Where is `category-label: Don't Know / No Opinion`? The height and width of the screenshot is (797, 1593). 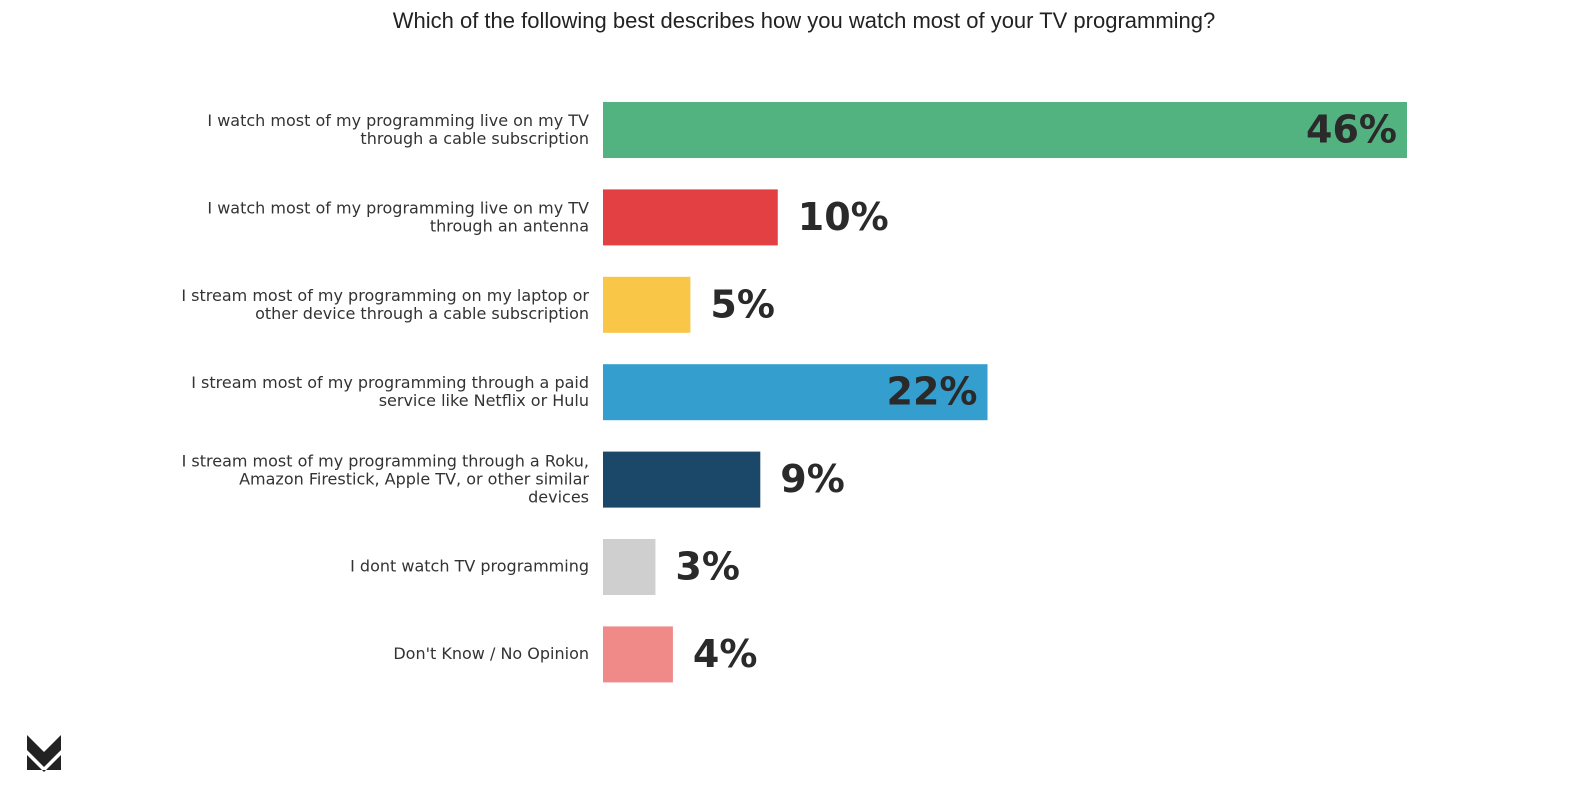 category-label: Don't Know / No Opinion is located at coordinates (491, 653).